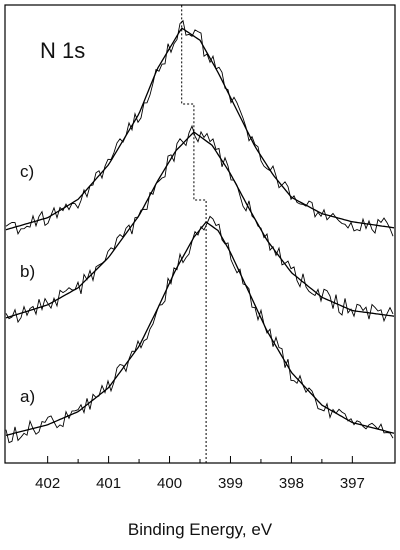 This screenshot has width=400, height=550. I want to click on peak-markers-layer, so click(194, 234).